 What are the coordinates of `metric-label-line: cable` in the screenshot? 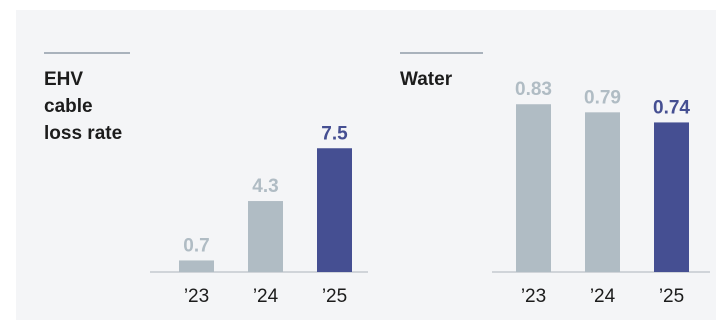 It's located at (68, 106).